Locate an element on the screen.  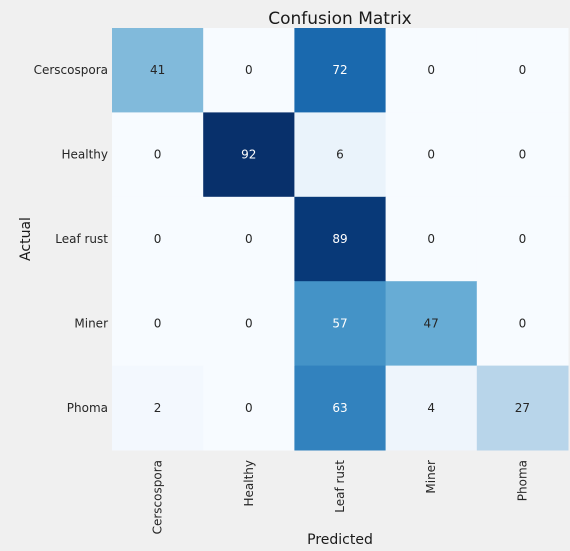
cell-value-label: 89 is located at coordinates (339, 239).